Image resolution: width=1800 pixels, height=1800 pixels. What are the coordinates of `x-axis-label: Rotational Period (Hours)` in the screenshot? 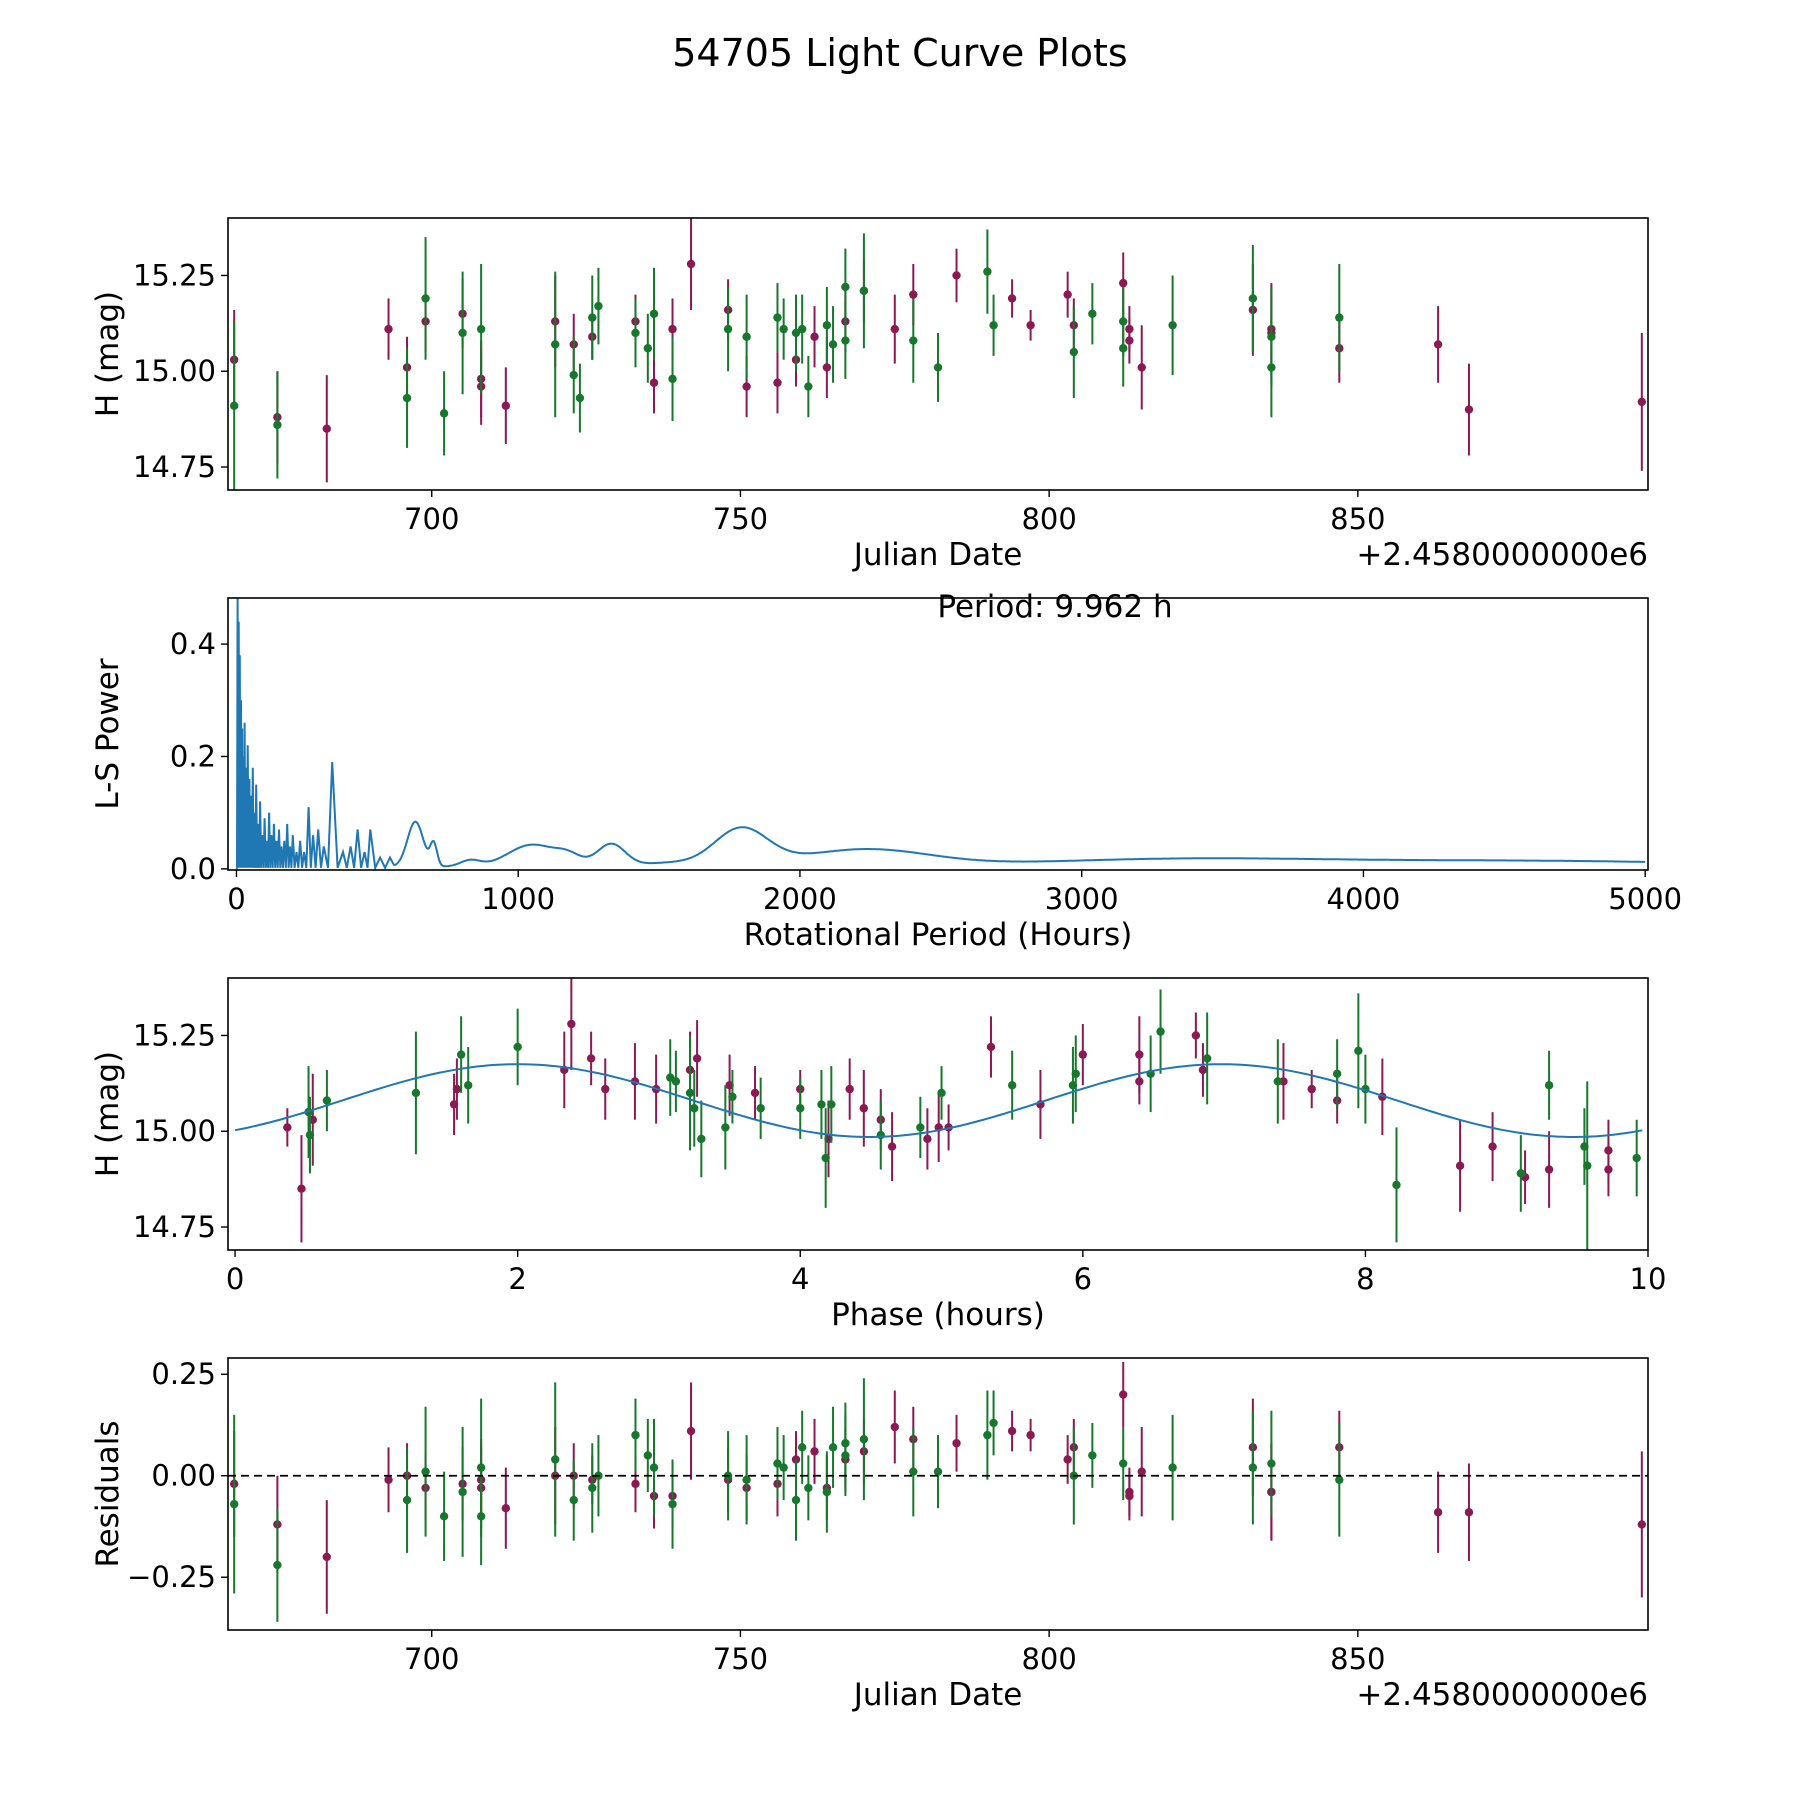 It's located at (938, 935).